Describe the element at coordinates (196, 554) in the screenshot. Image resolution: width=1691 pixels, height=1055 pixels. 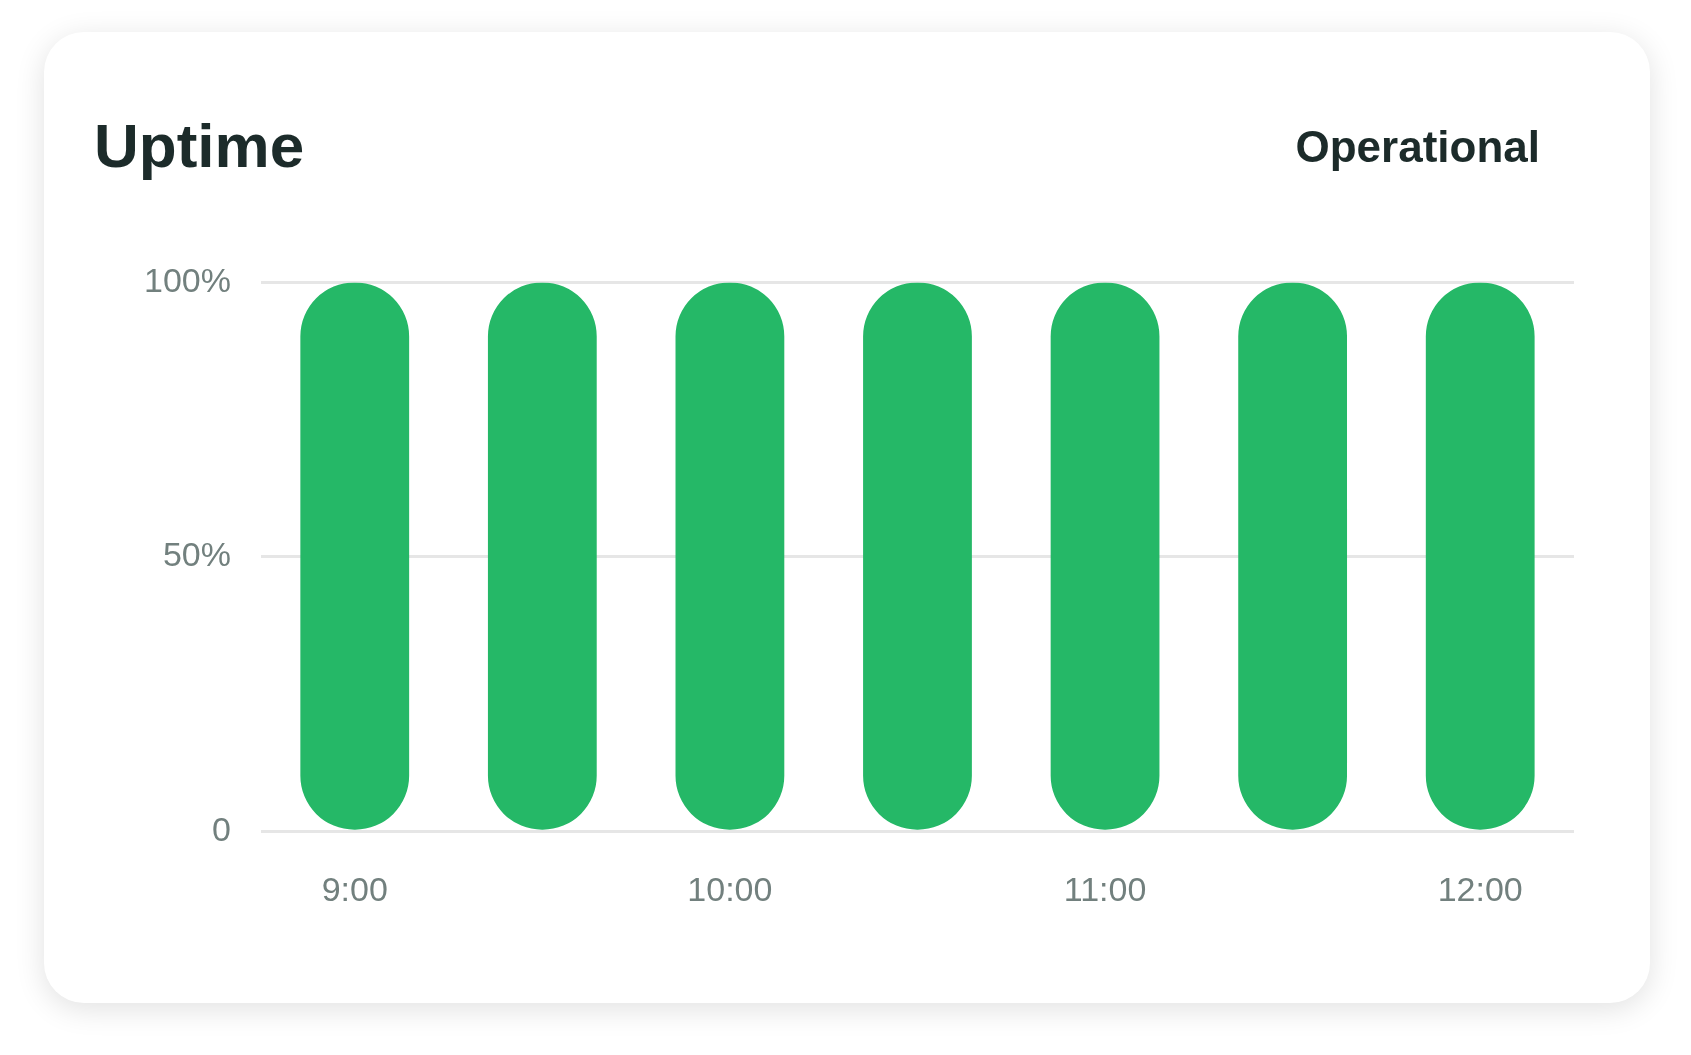
I see `y-tick-label: 50%` at that location.